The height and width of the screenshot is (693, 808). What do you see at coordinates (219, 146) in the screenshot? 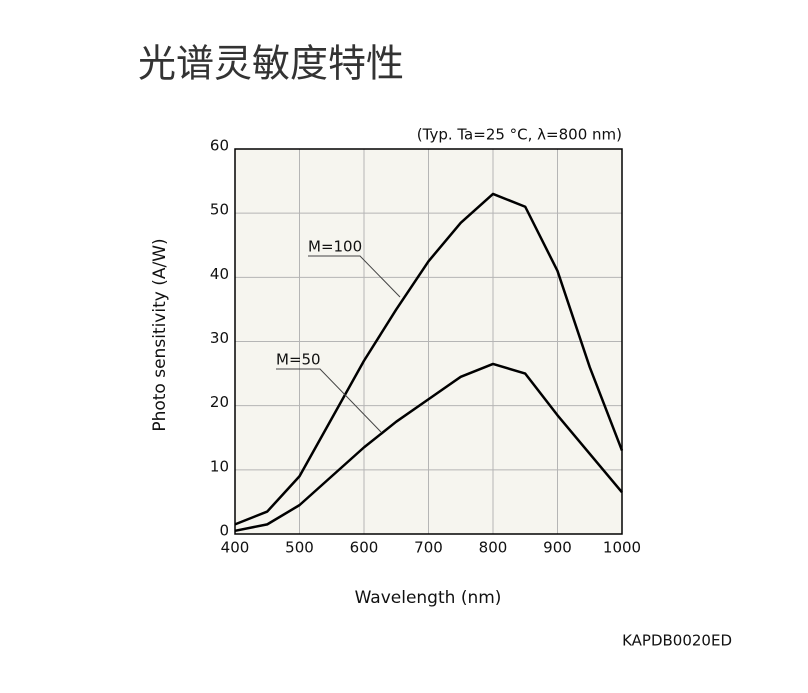
I see `y-tick-label: 60` at bounding box center [219, 146].